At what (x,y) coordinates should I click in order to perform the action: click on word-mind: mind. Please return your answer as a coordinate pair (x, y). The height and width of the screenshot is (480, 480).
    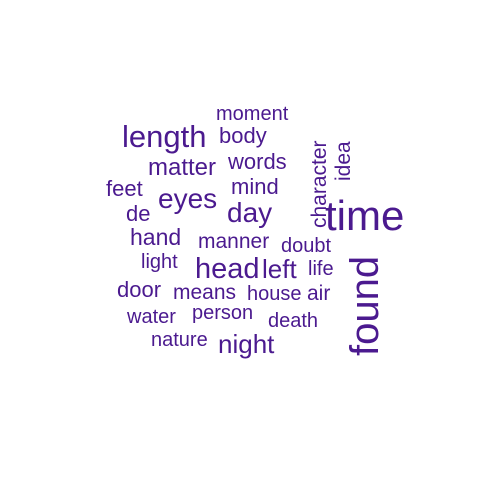
    Looking at the image, I should click on (255, 186).